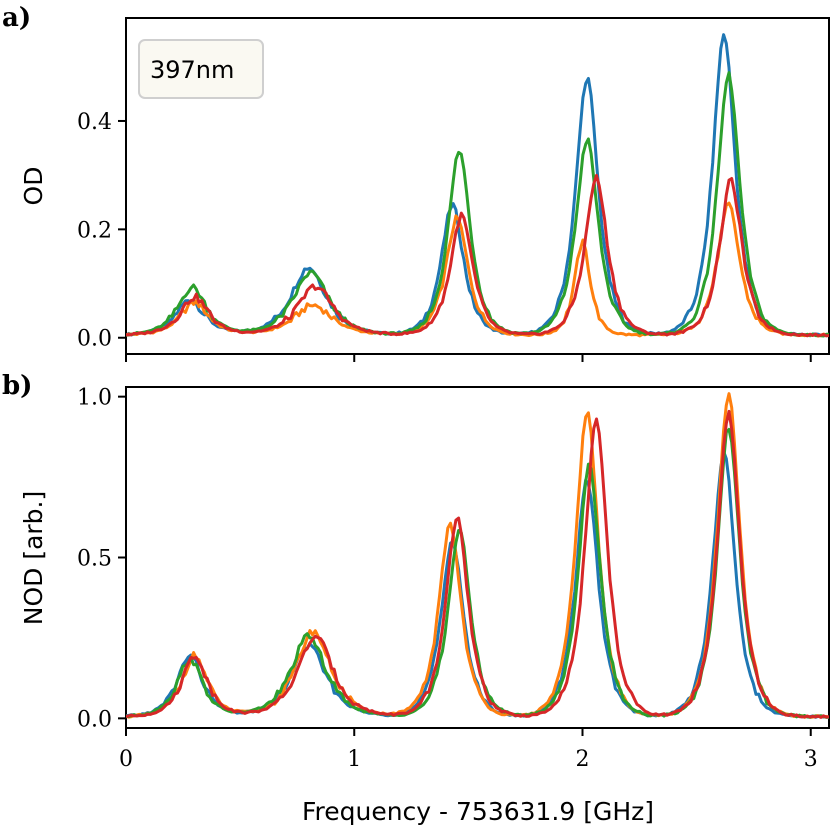 The width and height of the screenshot is (830, 830). What do you see at coordinates (468, 358) in the screenshot?
I see `panel-a-x-ticks` at bounding box center [468, 358].